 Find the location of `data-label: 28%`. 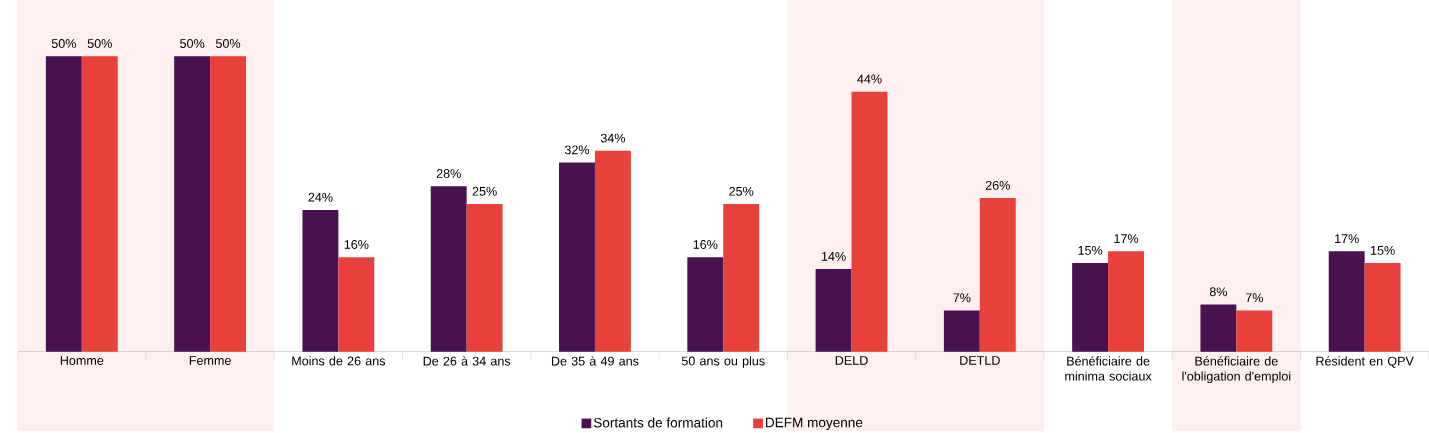

data-label: 28% is located at coordinates (448, 173).